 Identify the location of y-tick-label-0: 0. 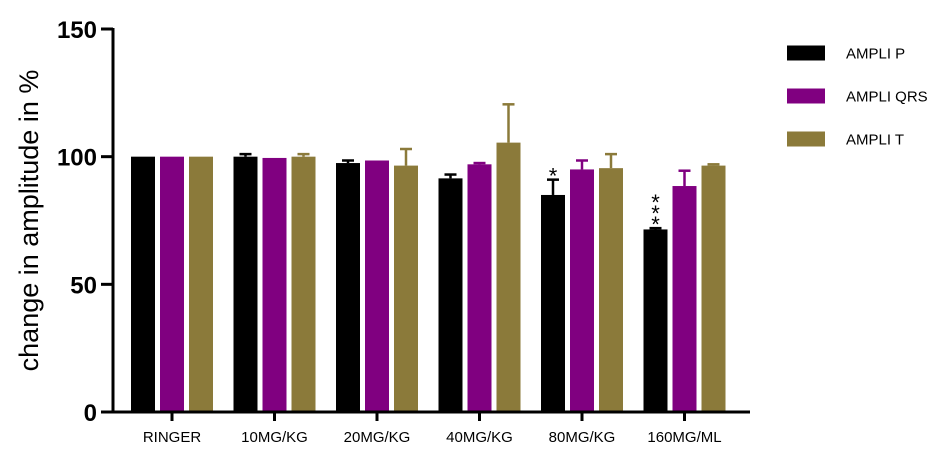
(90, 413).